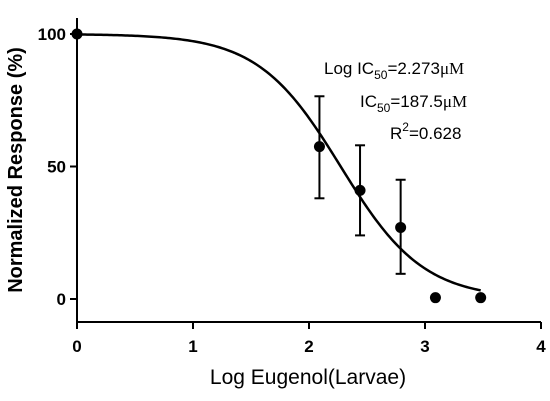 This screenshot has width=550, height=401. What do you see at coordinates (308, 346) in the screenshot?
I see `x-tick-label: 2` at bounding box center [308, 346].